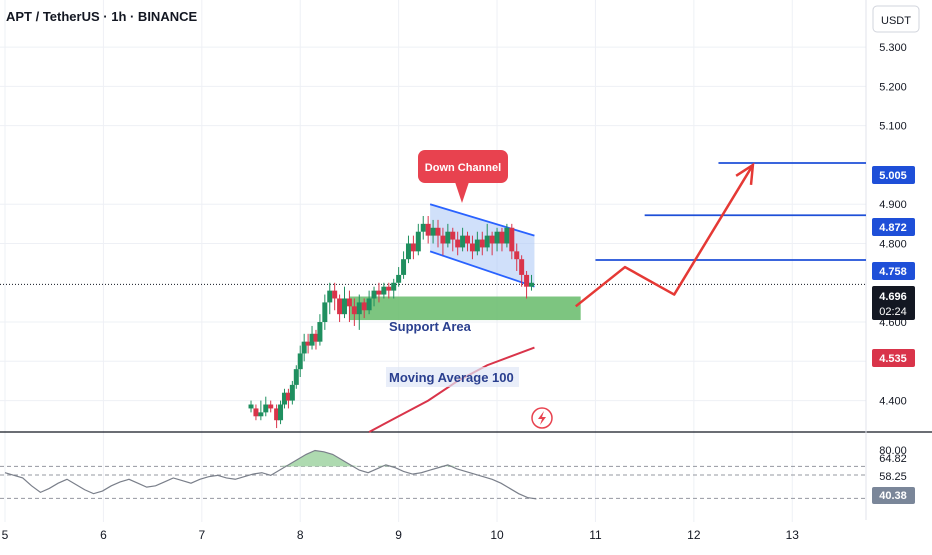 The image size is (932, 555). I want to click on lightning-badge, so click(542, 418).